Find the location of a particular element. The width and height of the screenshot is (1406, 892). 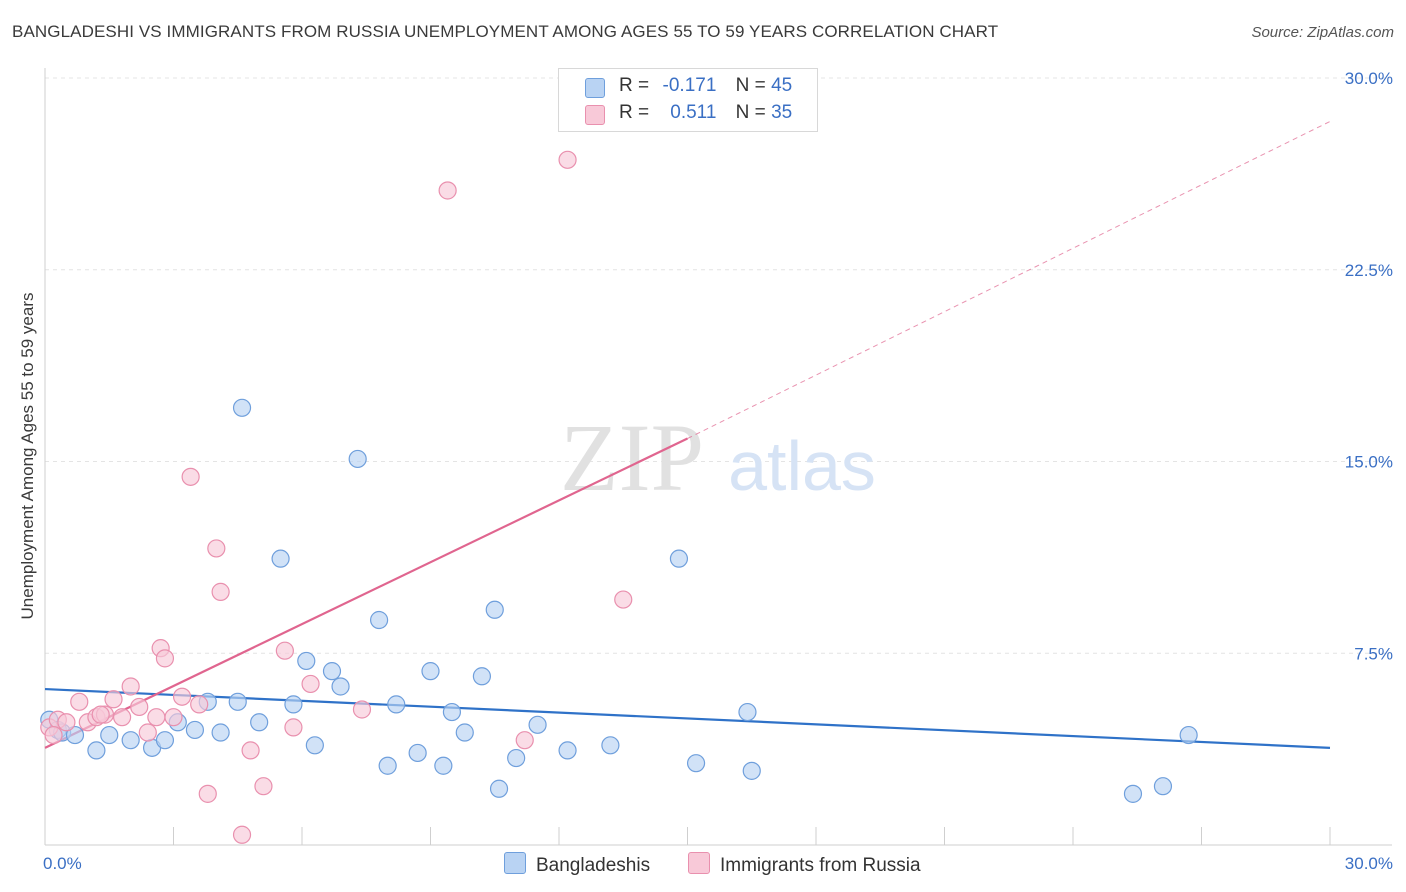

watermark-atlas: atlas is located at coordinates (802, 466).